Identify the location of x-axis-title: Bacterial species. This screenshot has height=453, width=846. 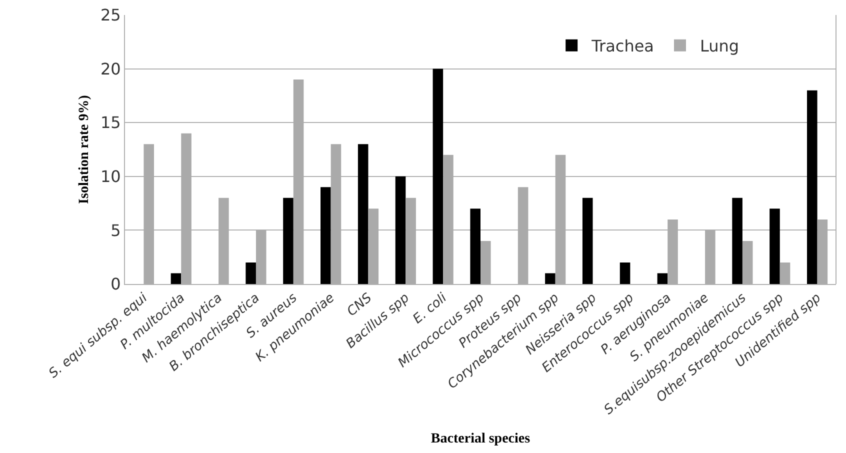
(480, 438).